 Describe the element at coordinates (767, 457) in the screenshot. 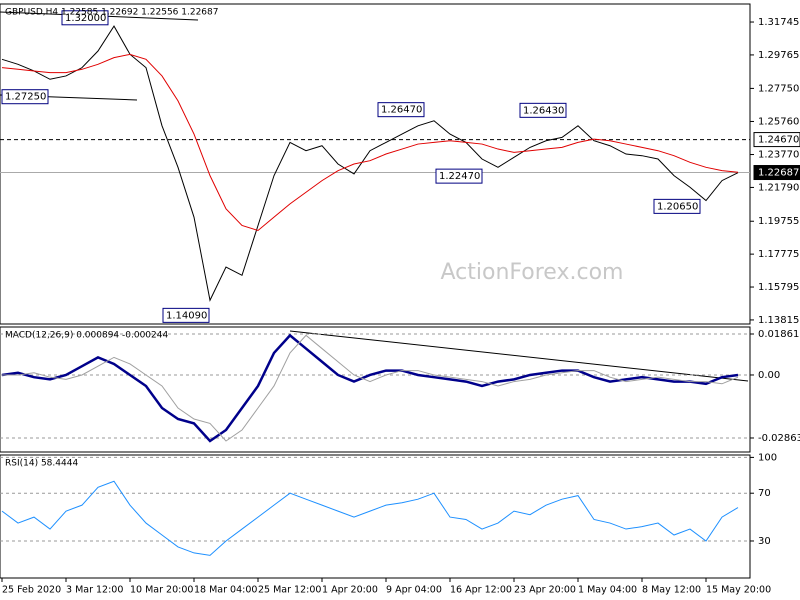

I see `y-tick-label: 100` at that location.